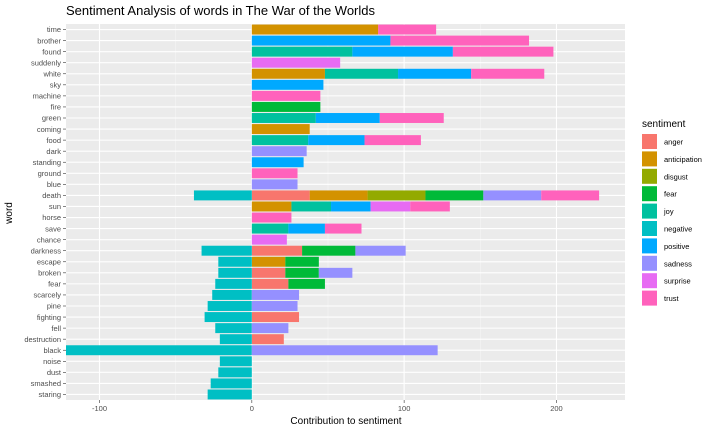 Image resolution: width=720 pixels, height=437 pixels. I want to click on bar-green-trust, so click(411, 118).